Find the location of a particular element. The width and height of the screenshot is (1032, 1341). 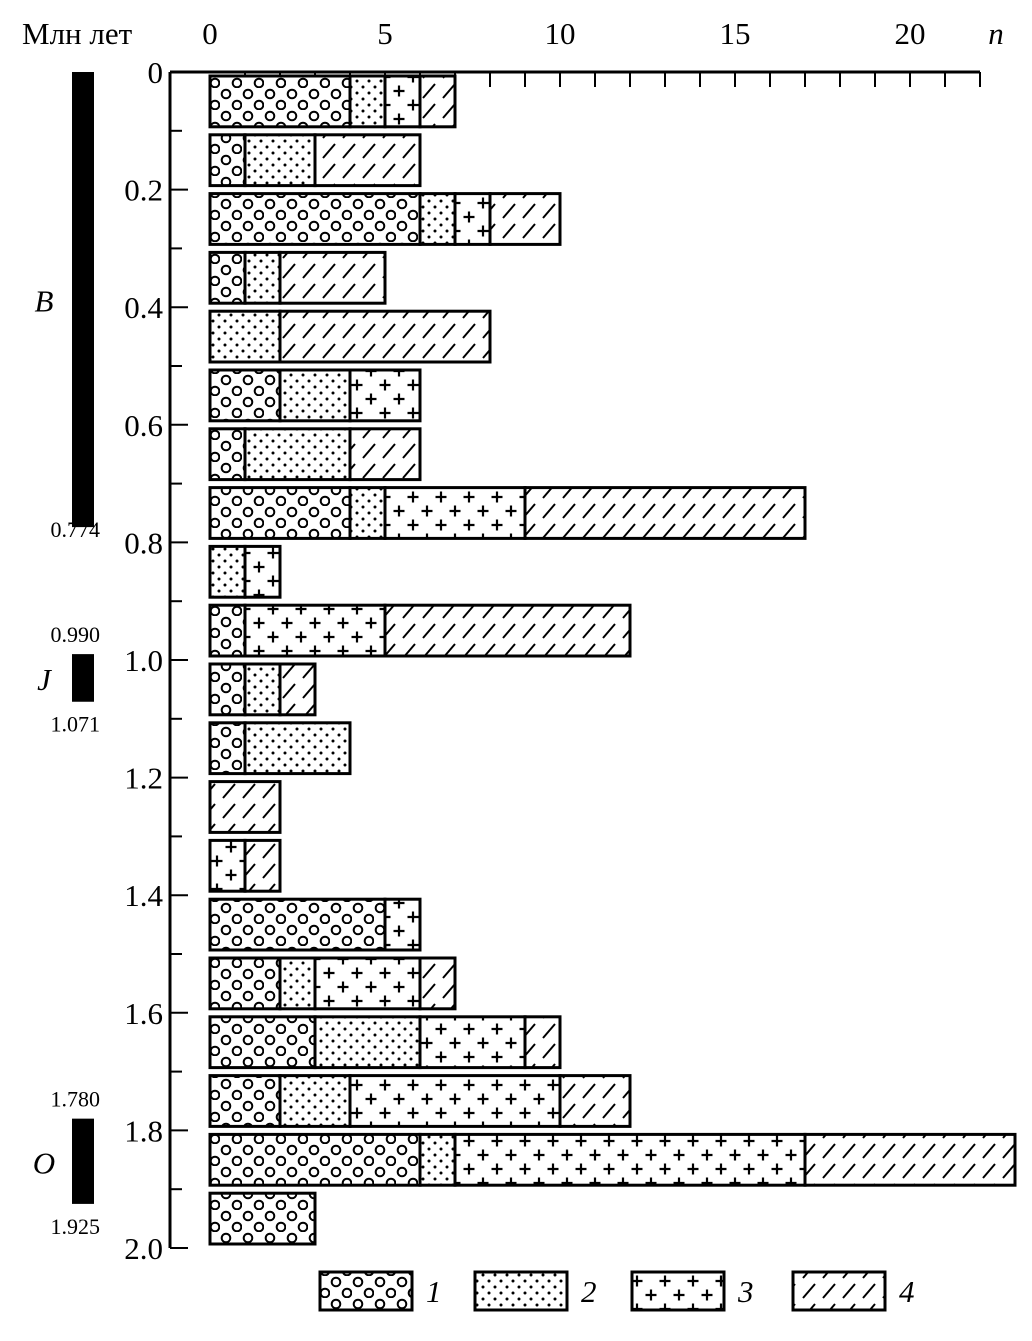

y-tick-label: 0.4 is located at coordinates (143, 307).